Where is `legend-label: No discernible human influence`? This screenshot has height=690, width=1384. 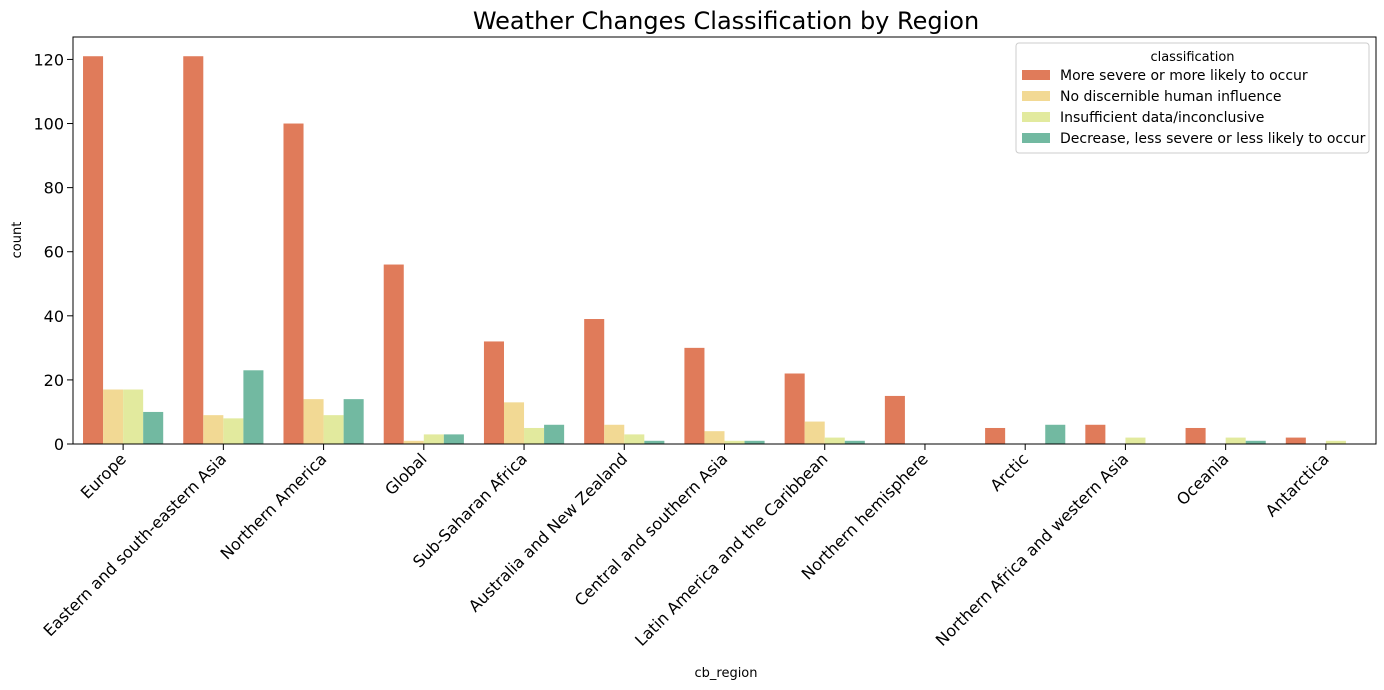
legend-label: No discernible human influence is located at coordinates (1171, 97).